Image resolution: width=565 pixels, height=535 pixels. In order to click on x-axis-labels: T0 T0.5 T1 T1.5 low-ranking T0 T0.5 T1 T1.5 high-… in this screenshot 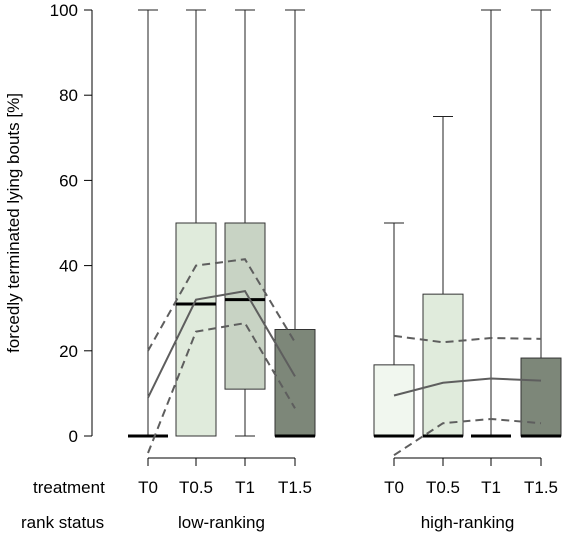, I will do `click(348, 494)`.